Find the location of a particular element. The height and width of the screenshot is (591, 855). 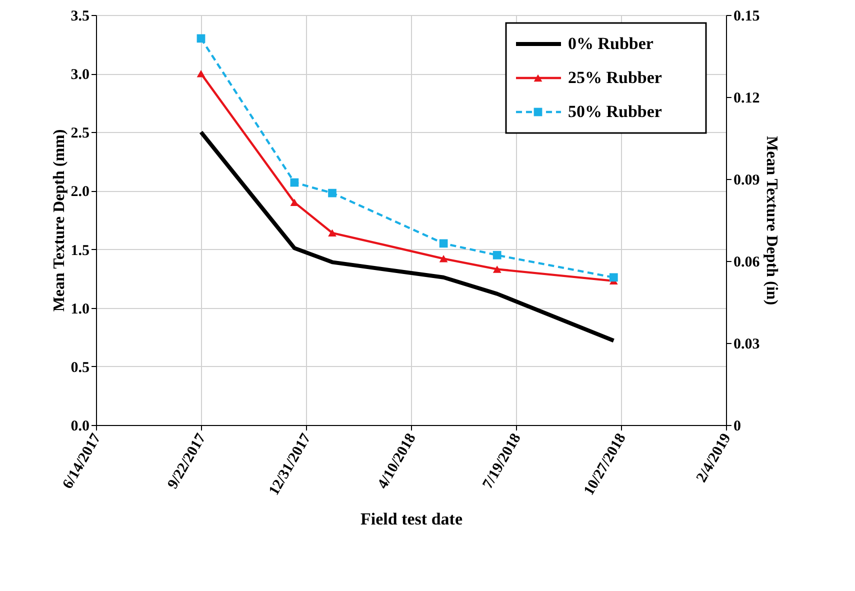

y-tick-label: 1.5 is located at coordinates (80, 250).